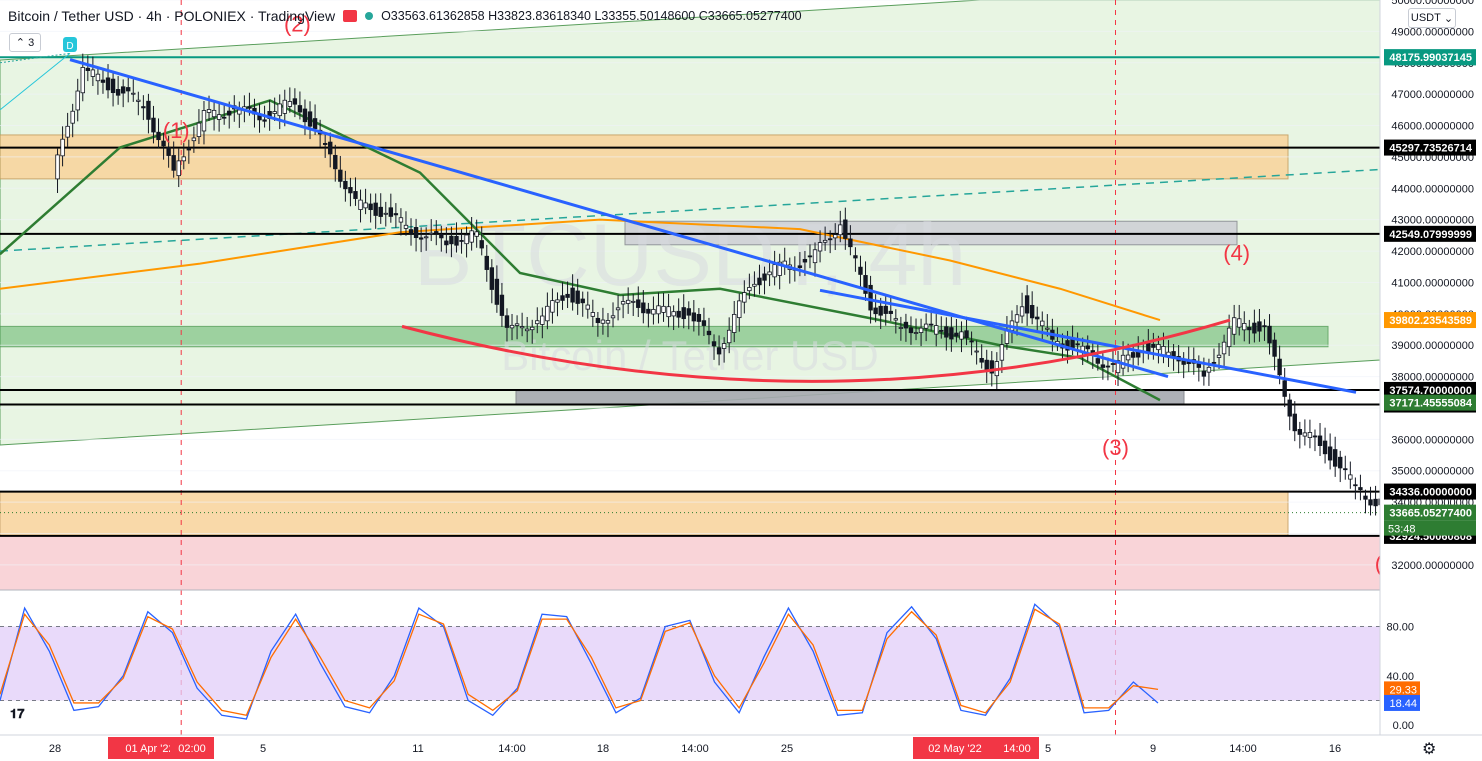 The width and height of the screenshot is (1482, 761). I want to click on price-badge-label: 48175.99037145, so click(1430, 58).